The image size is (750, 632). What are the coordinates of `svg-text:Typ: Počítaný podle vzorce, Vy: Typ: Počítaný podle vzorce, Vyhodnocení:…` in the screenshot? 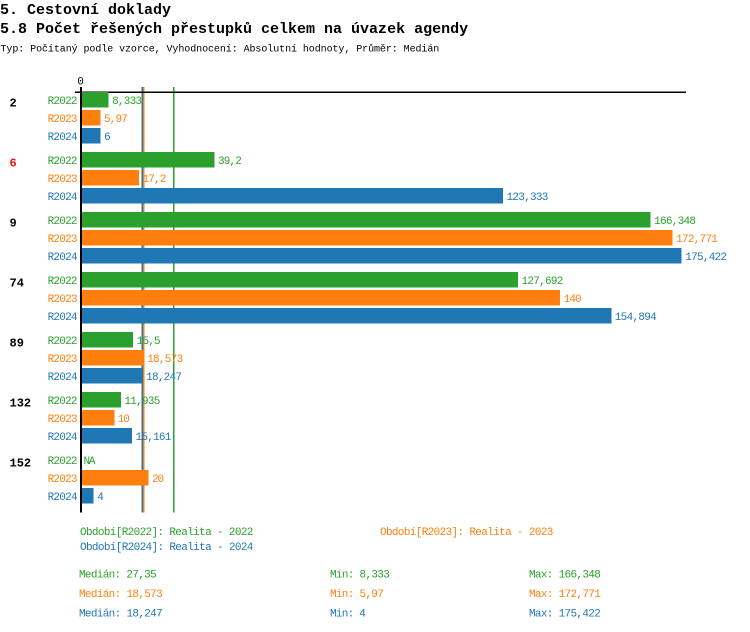 It's located at (220, 49).